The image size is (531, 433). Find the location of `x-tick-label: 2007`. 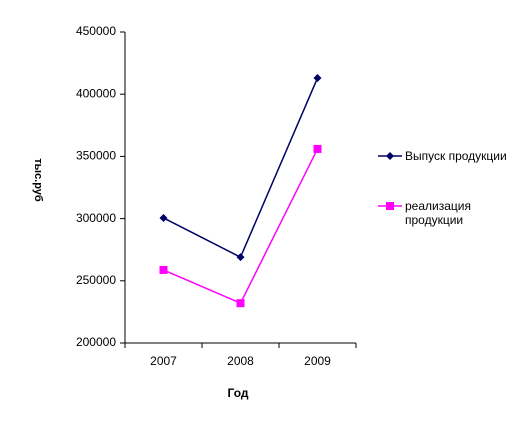

x-tick-label: 2007 is located at coordinates (163, 361).